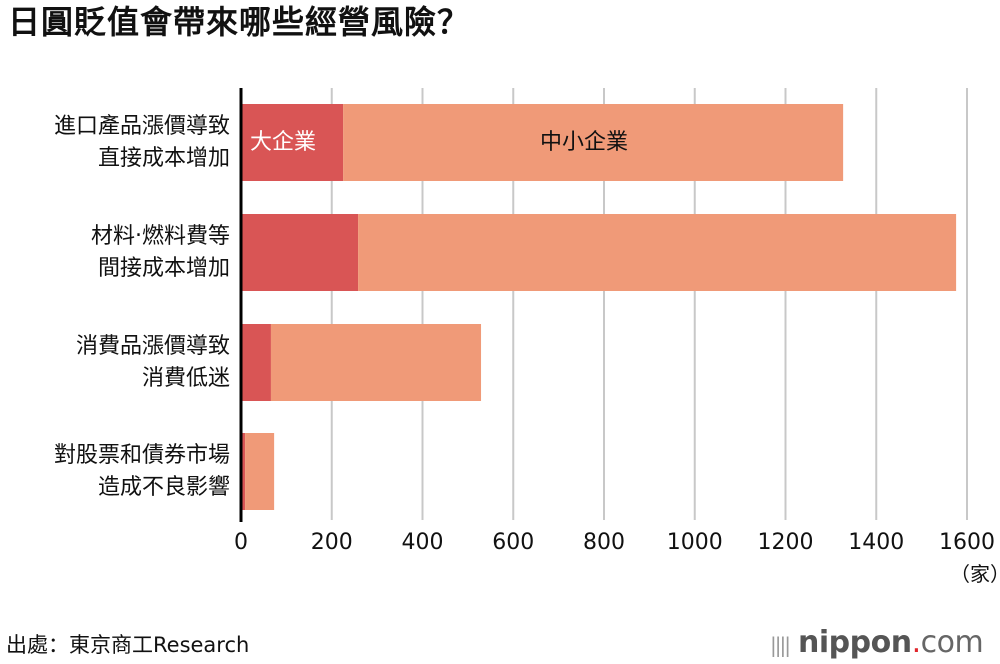  Describe the element at coordinates (160, 236) in the screenshot. I see `category-label-line: 材料‧燃料費等` at that location.